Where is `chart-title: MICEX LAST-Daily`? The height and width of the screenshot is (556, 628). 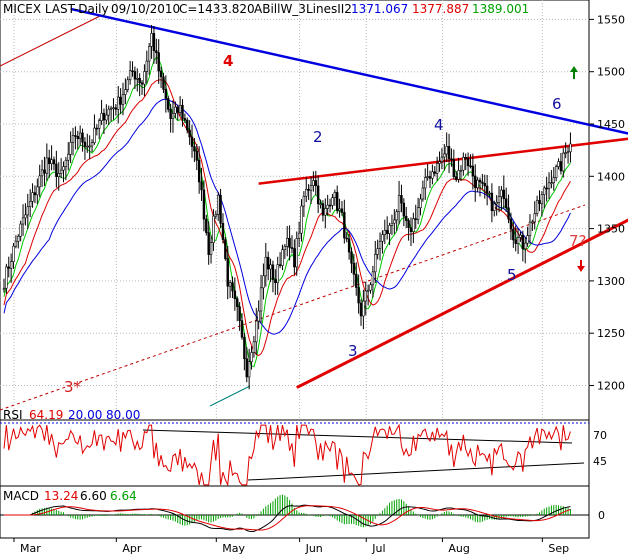 chart-title: MICEX LAST-Daily is located at coordinates (56, 9).